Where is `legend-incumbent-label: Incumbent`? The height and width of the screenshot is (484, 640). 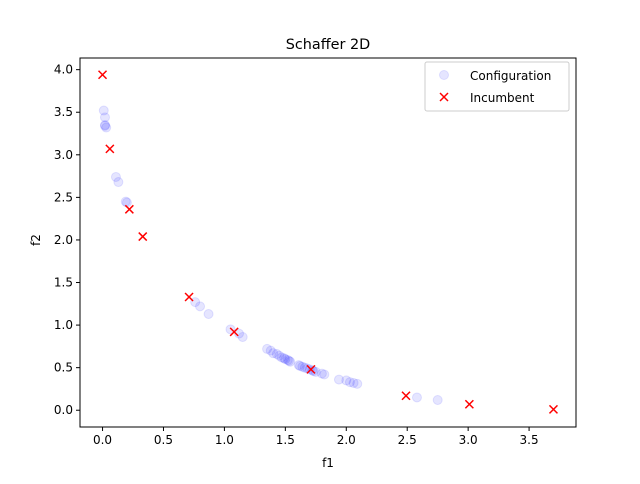
legend-incumbent-label: Incumbent is located at coordinates (502, 98).